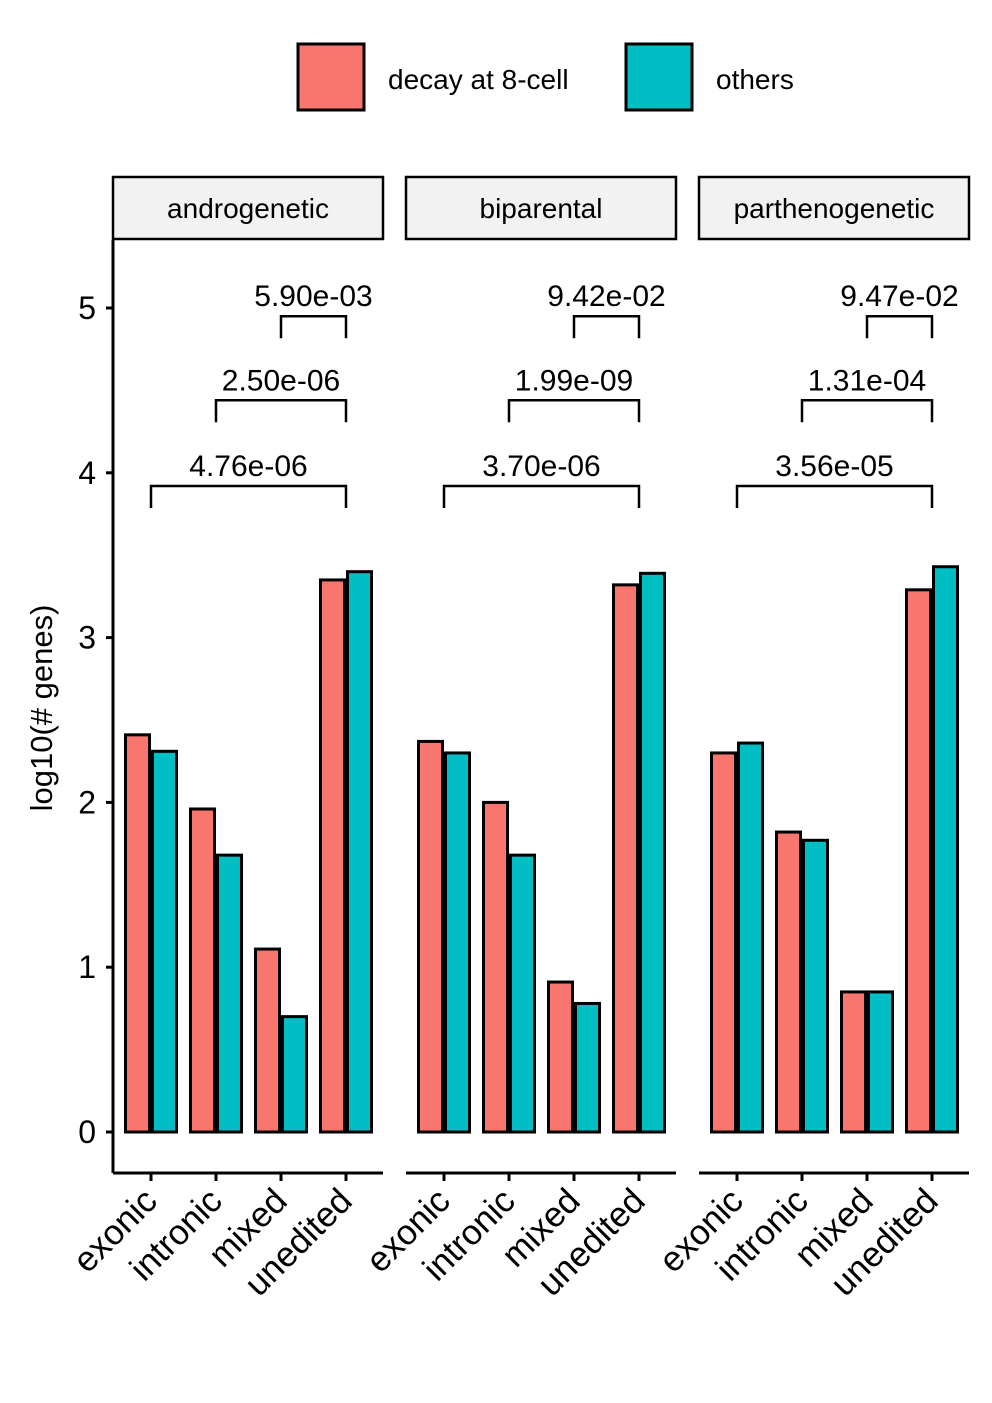  Describe the element at coordinates (69, 706) in the screenshot. I see `y-axis: log10(# genes) 0 1 2 3 4 5` at that location.